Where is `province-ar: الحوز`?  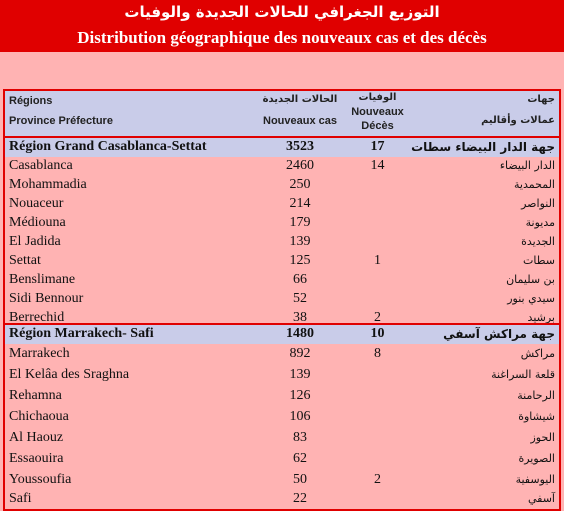
province-ar: الحوز is located at coordinates (542, 437).